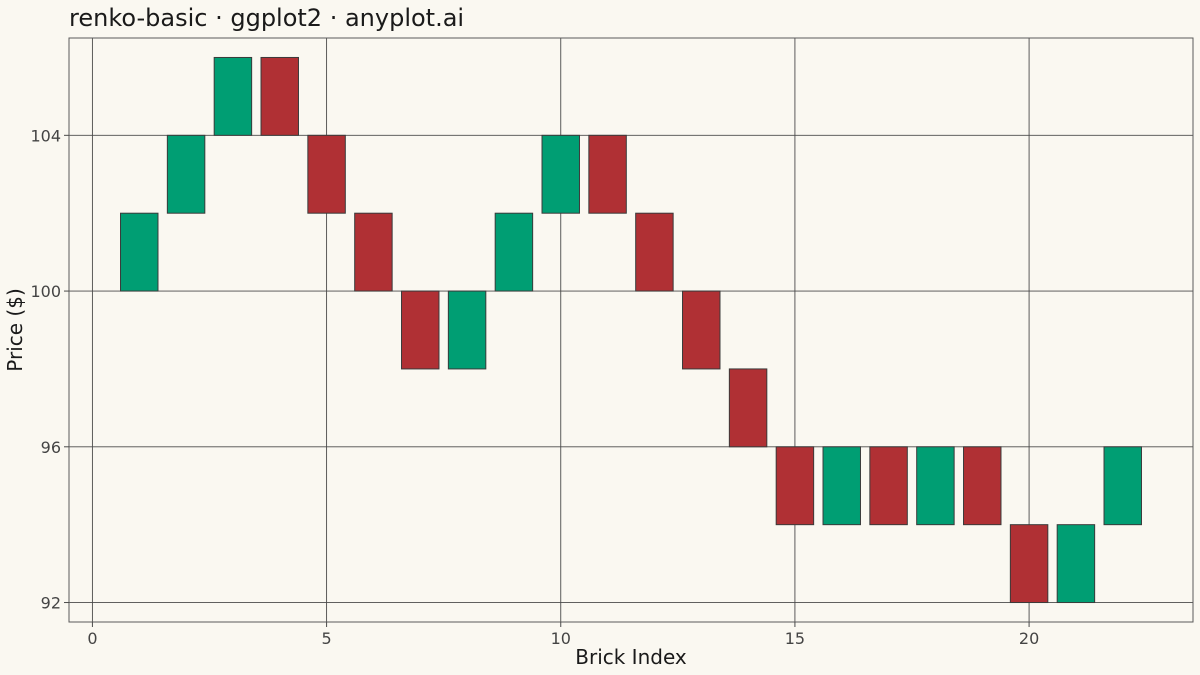  Describe the element at coordinates (561, 638) in the screenshot. I see `x-tick-label: 10` at that location.